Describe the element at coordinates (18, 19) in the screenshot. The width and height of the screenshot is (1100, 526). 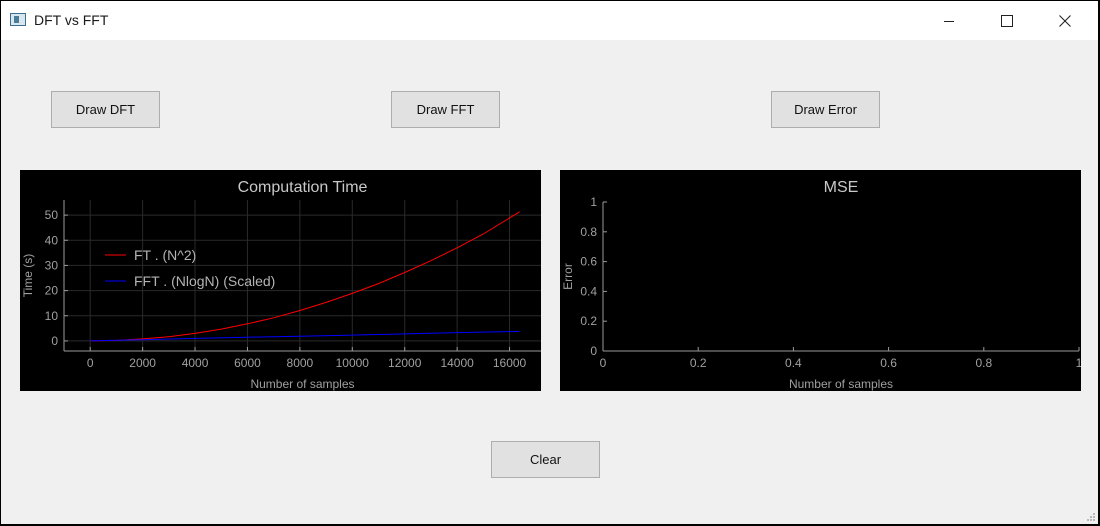
I see `app-icon` at that location.